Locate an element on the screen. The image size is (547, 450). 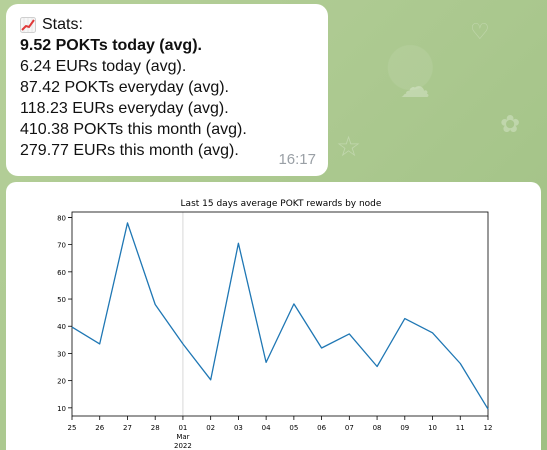
y-tick-label: 70 is located at coordinates (61, 246).